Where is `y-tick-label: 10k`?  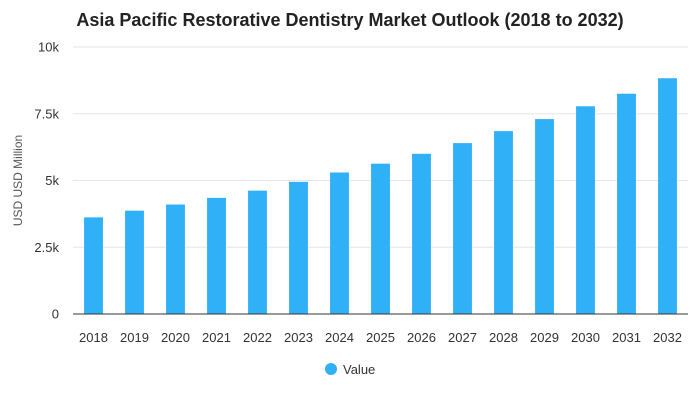 y-tick-label: 10k is located at coordinates (48, 47).